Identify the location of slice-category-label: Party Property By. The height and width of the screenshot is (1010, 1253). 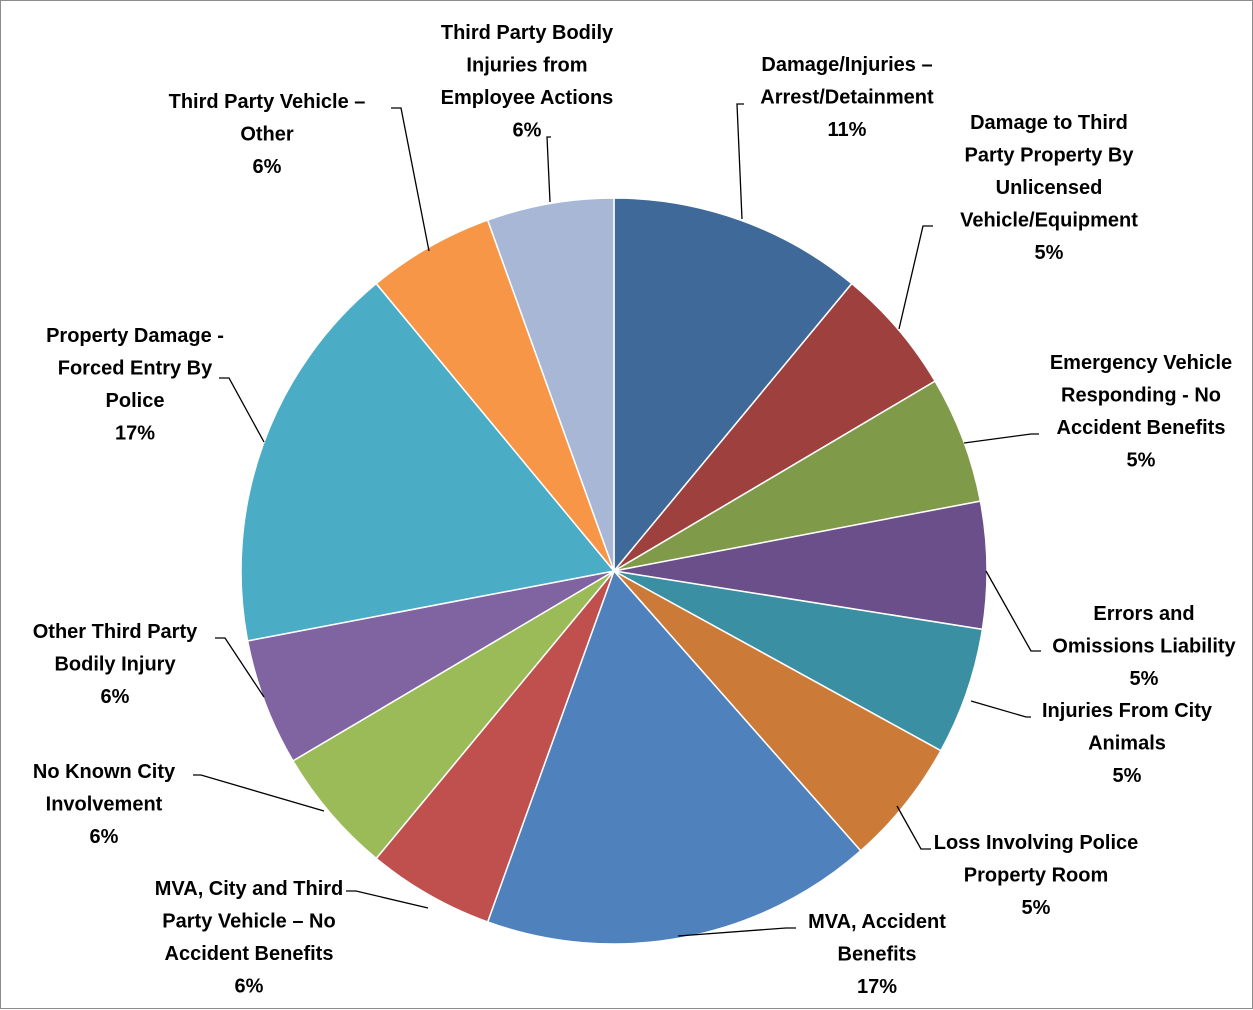
(1050, 156).